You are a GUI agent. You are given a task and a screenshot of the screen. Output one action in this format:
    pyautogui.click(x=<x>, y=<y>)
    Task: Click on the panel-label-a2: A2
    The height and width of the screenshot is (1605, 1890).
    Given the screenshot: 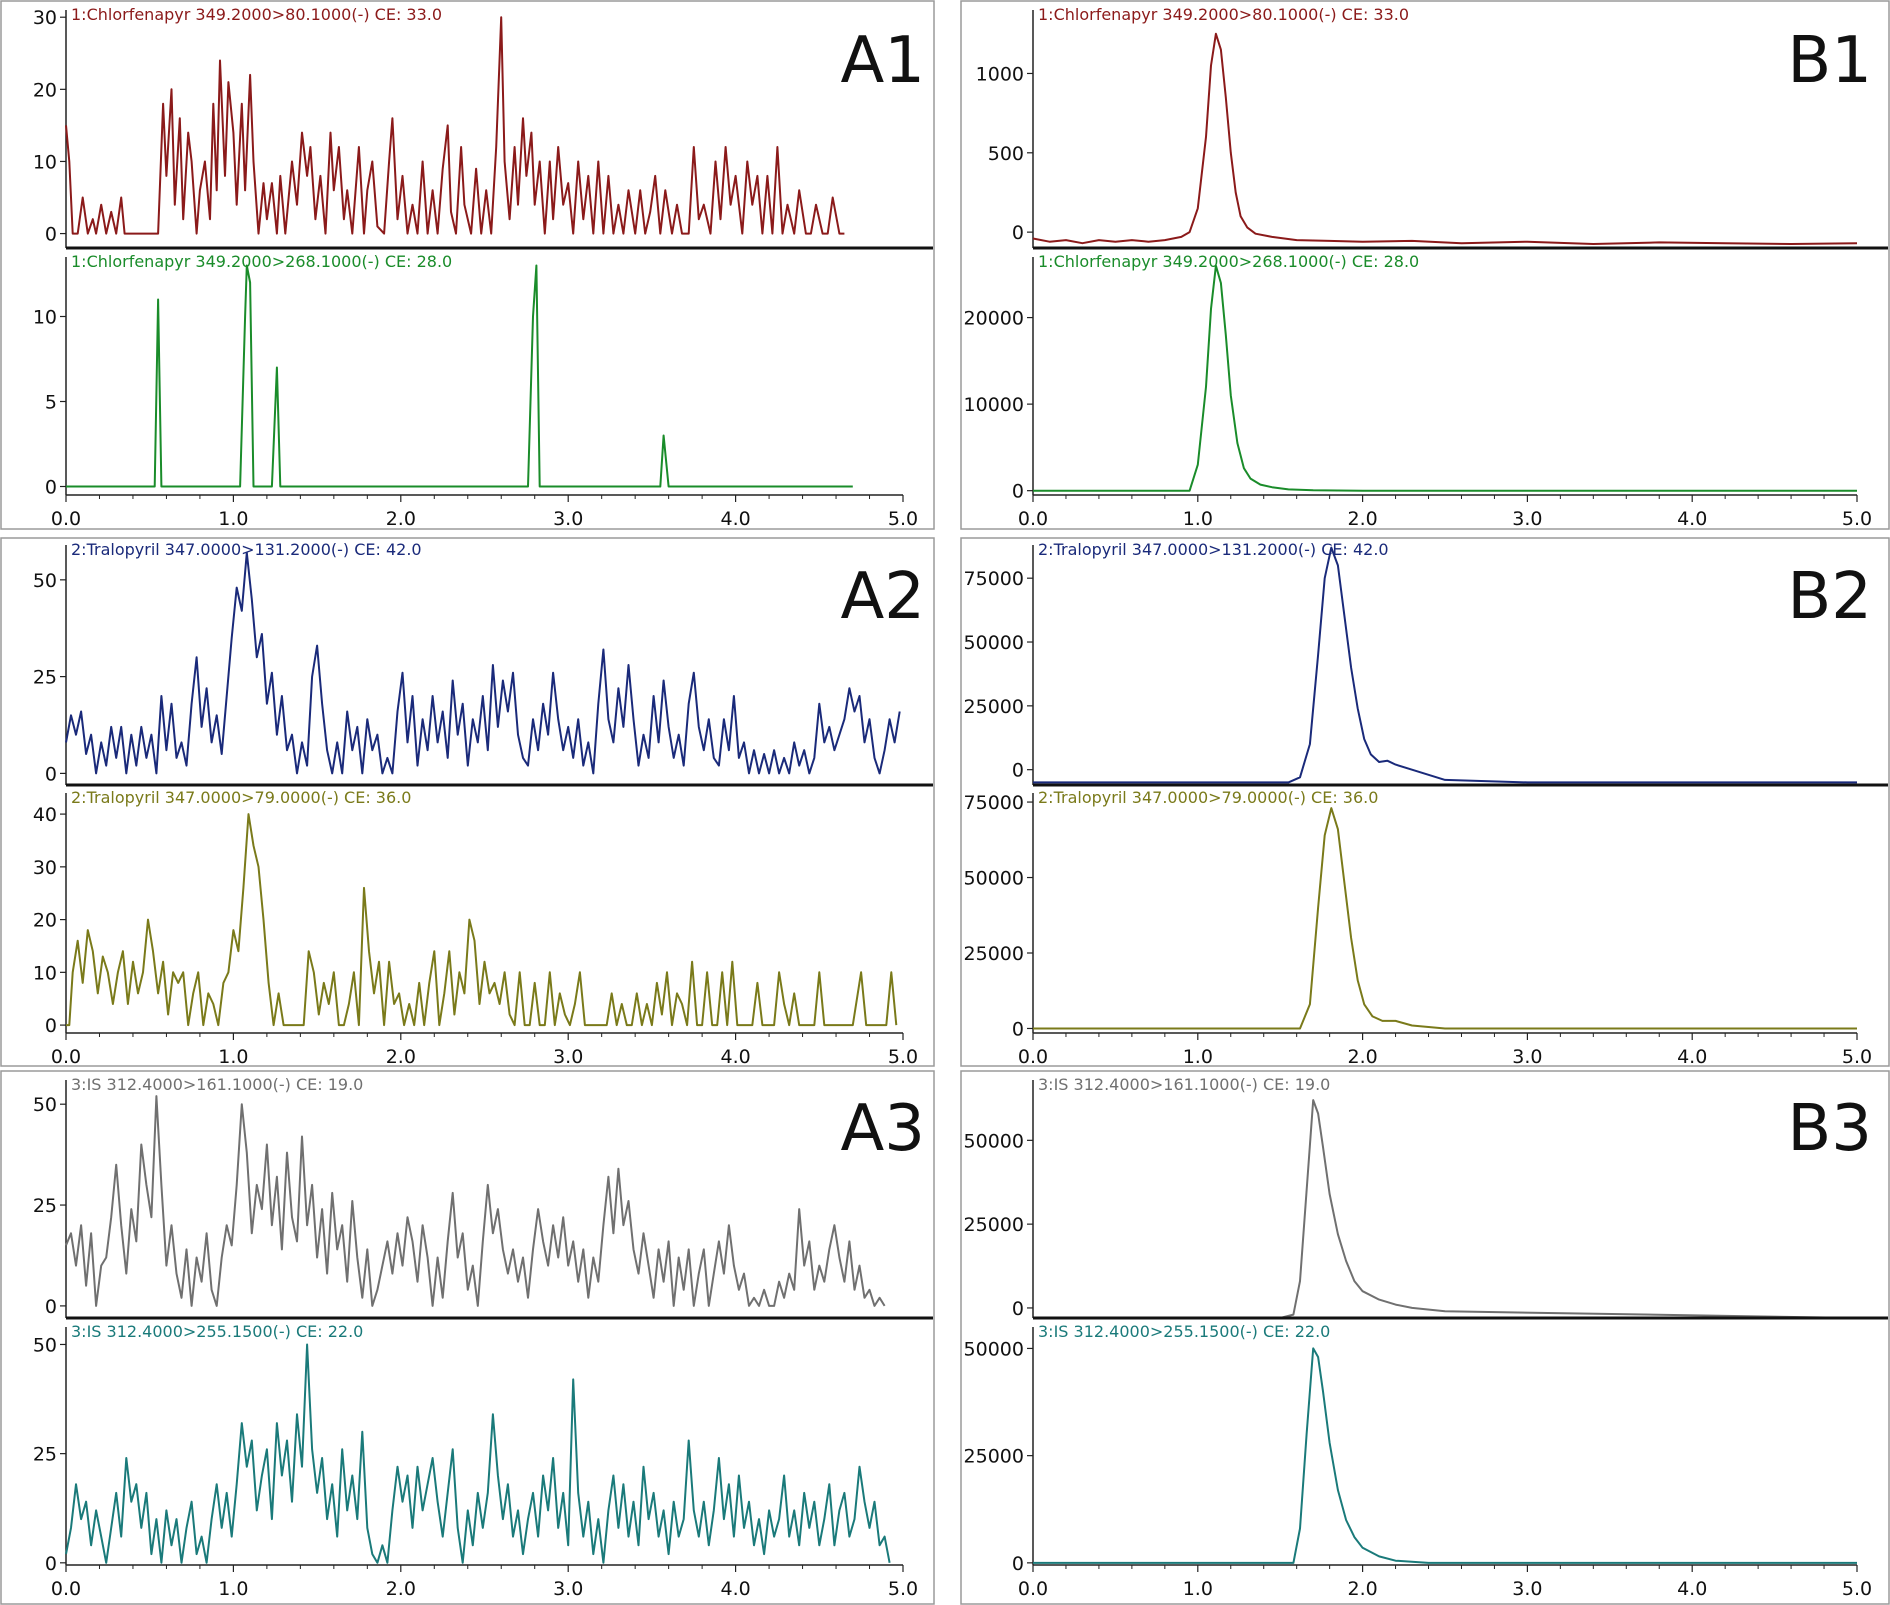 What is the action you would take?
    pyautogui.click(x=883, y=597)
    